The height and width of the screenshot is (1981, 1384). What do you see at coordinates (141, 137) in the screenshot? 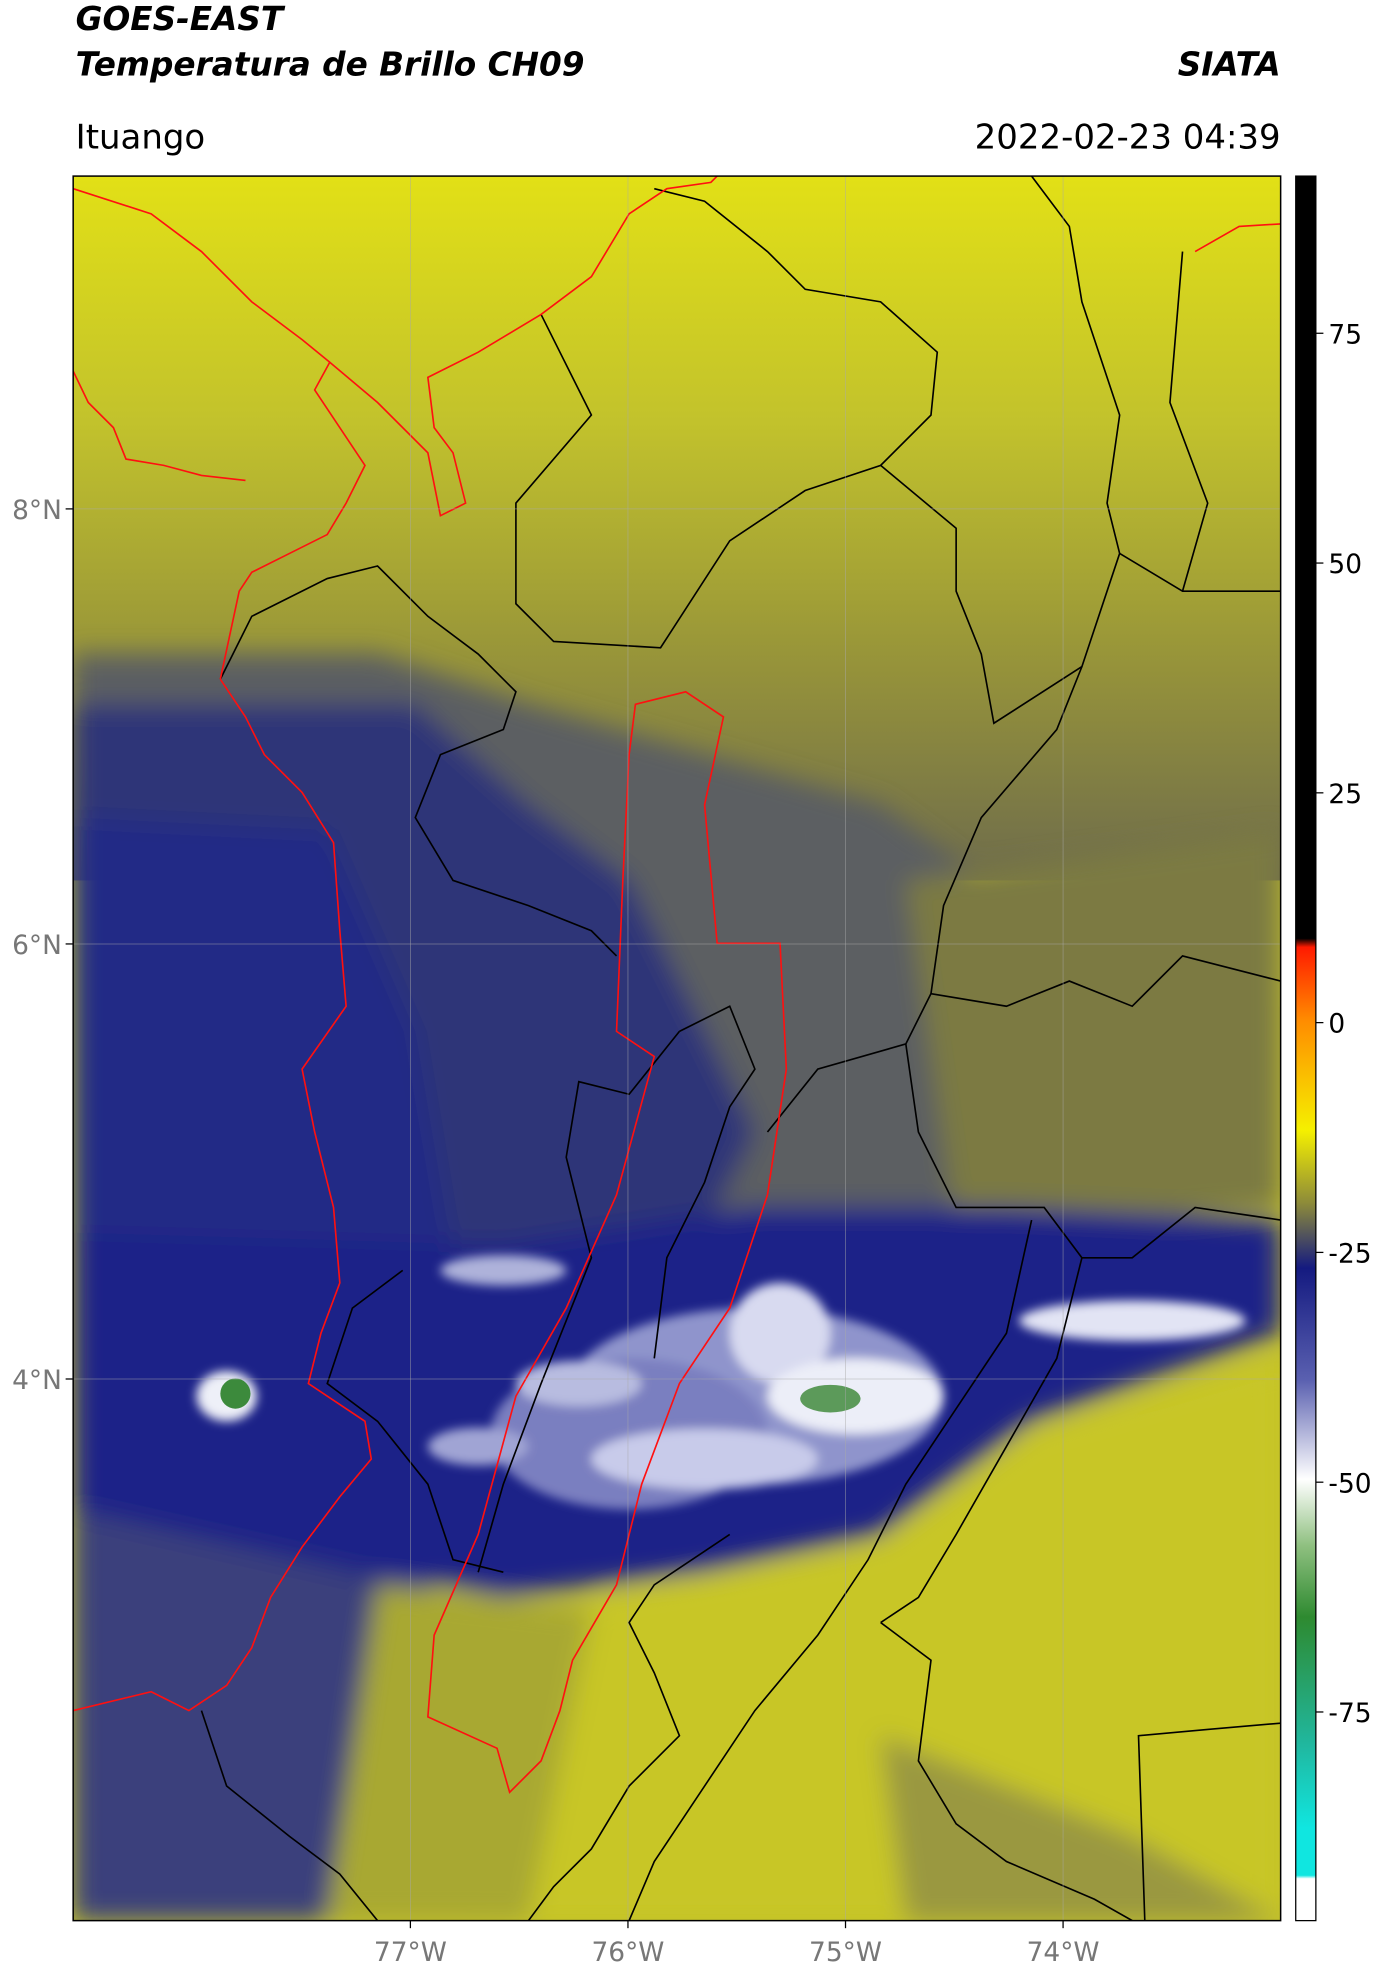
I see `location: Ituango` at bounding box center [141, 137].